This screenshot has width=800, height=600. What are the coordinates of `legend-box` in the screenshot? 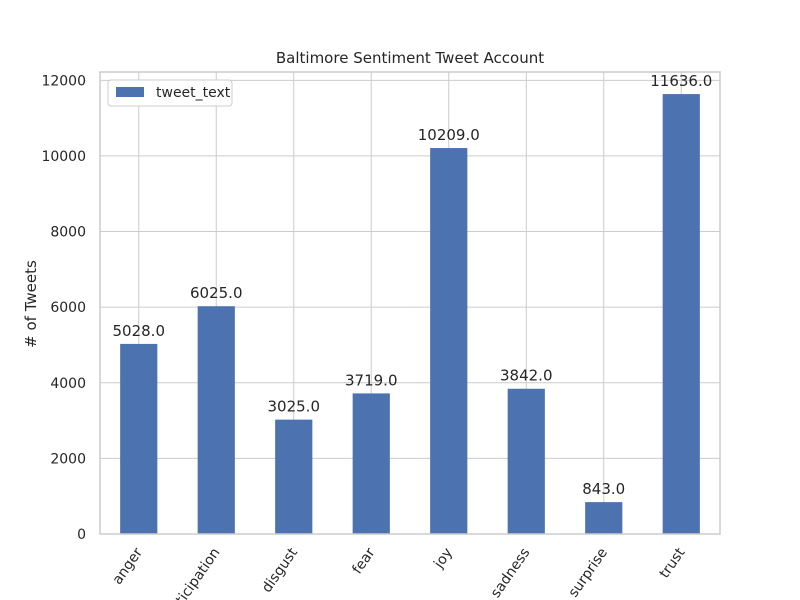 It's located at (170, 93).